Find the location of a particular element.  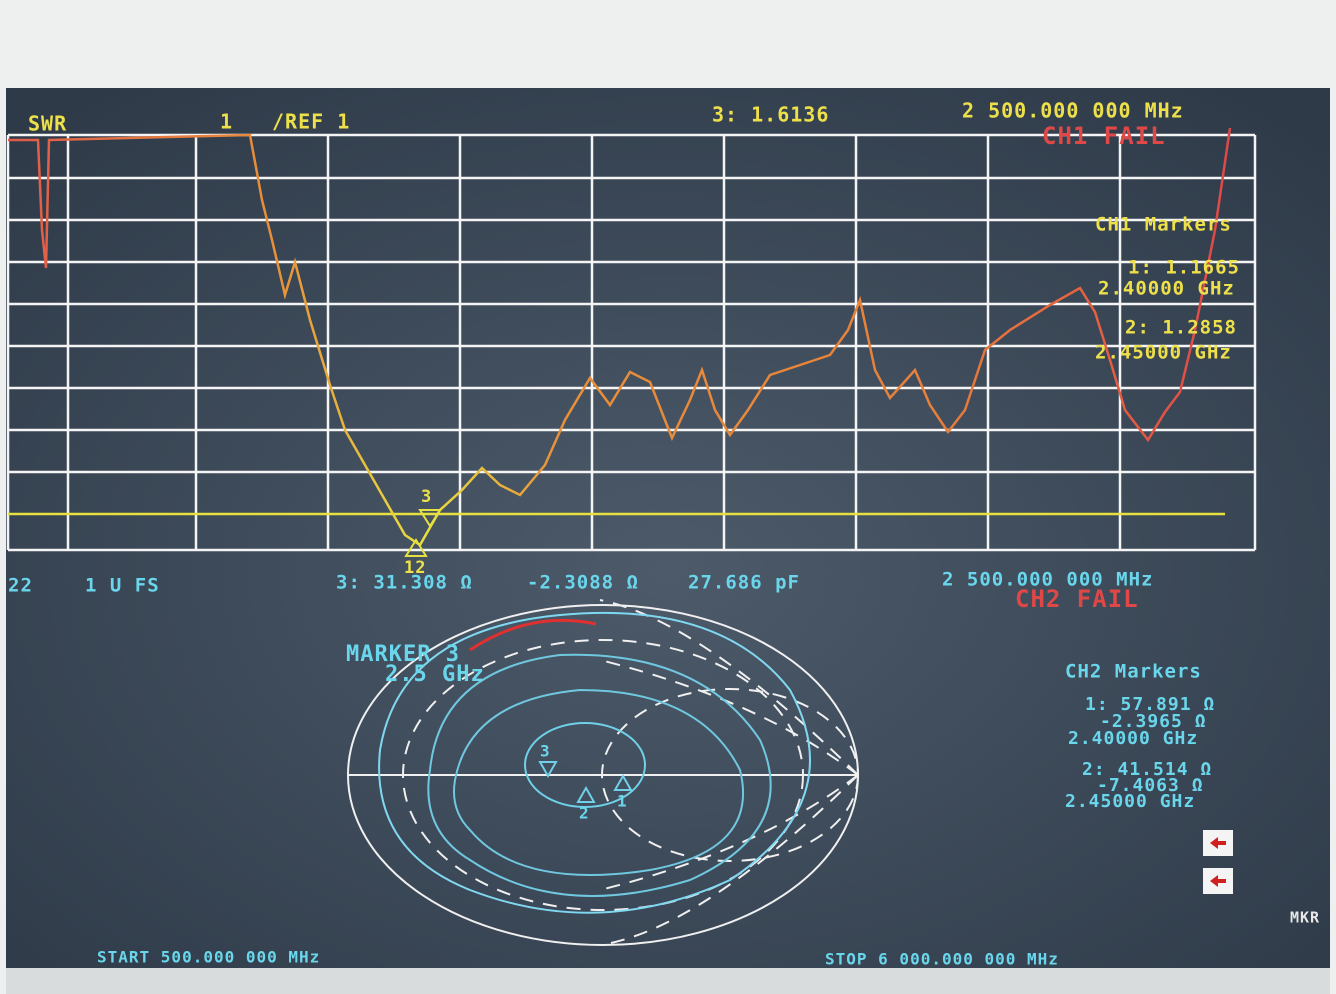

ch1-frequency: 2 500.000 000 MHz is located at coordinates (1073, 111).